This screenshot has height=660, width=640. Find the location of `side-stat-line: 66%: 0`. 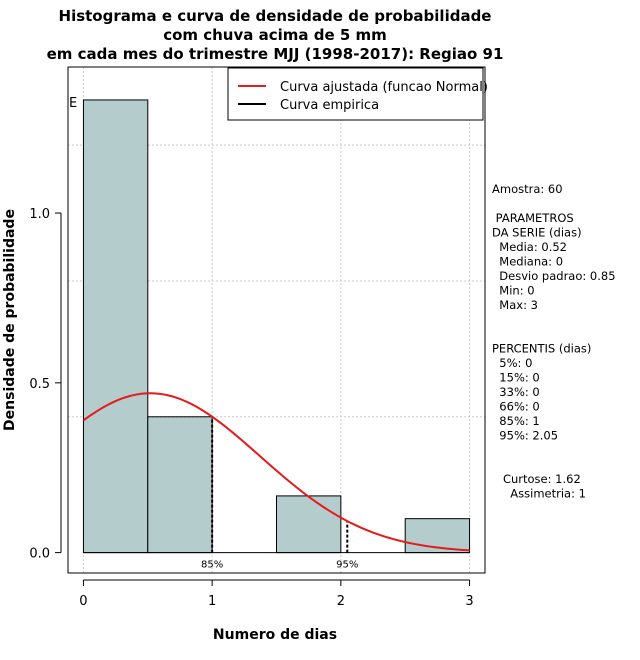

side-stat-line: 66%: 0 is located at coordinates (516, 407).